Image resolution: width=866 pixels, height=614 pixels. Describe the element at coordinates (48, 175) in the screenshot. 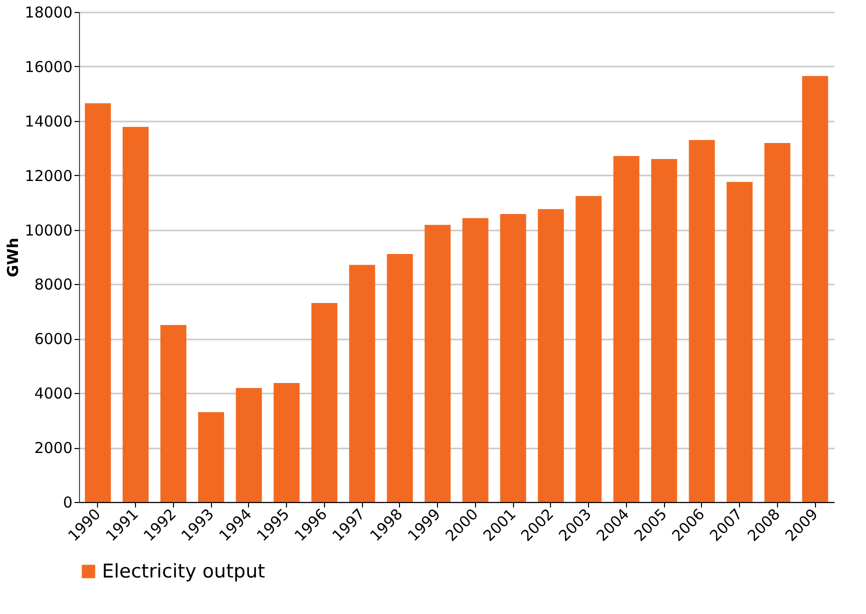

I see `y-tick-label: 12000` at that location.